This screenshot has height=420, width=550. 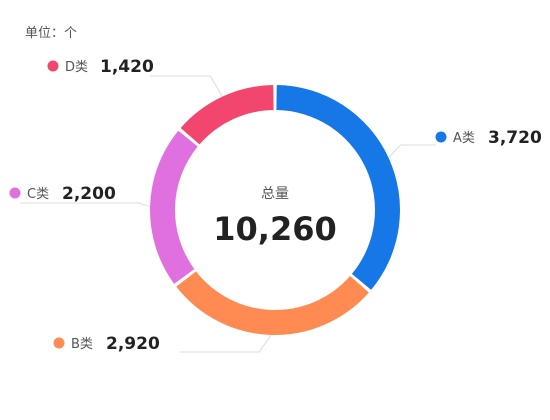 I want to click on center-caption: 总量, so click(x=275, y=194).